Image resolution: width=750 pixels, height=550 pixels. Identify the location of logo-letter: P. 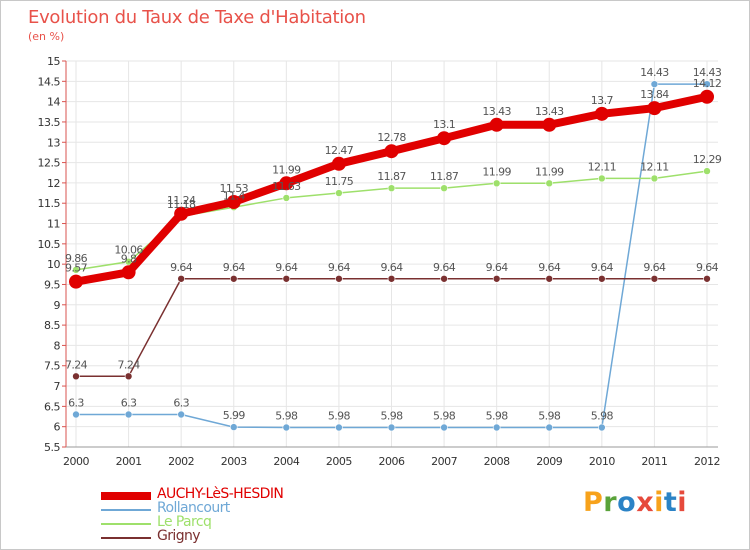
(593, 502).